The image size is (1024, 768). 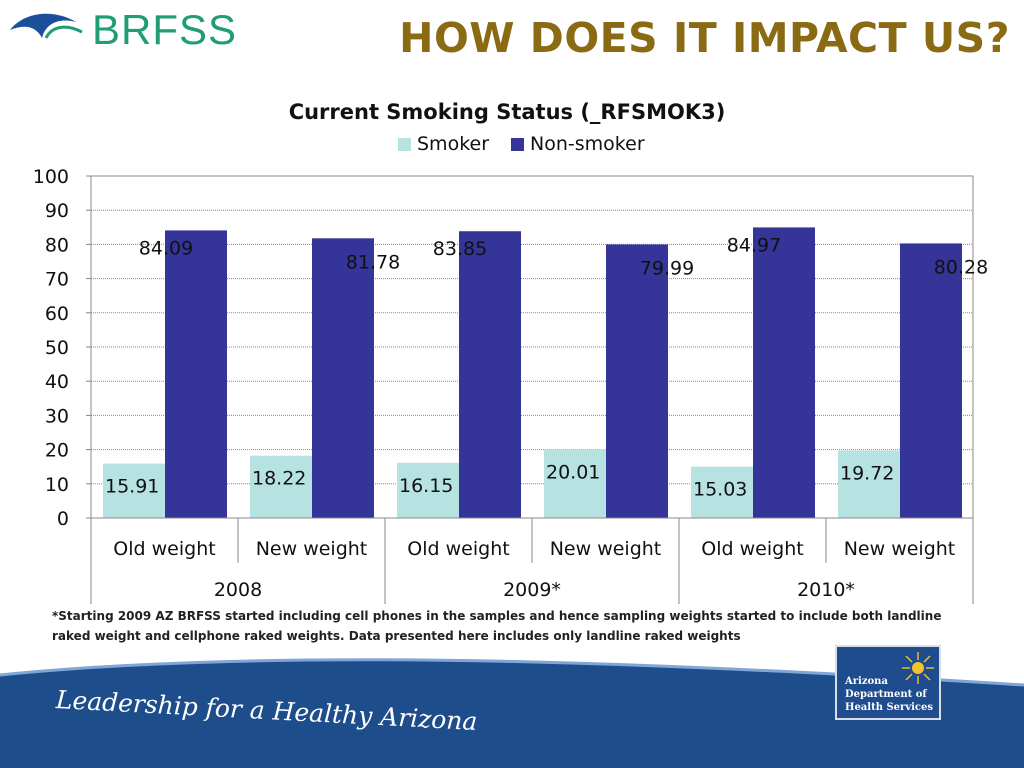 What do you see at coordinates (373, 262) in the screenshot?
I see `data-label: 81.78` at bounding box center [373, 262].